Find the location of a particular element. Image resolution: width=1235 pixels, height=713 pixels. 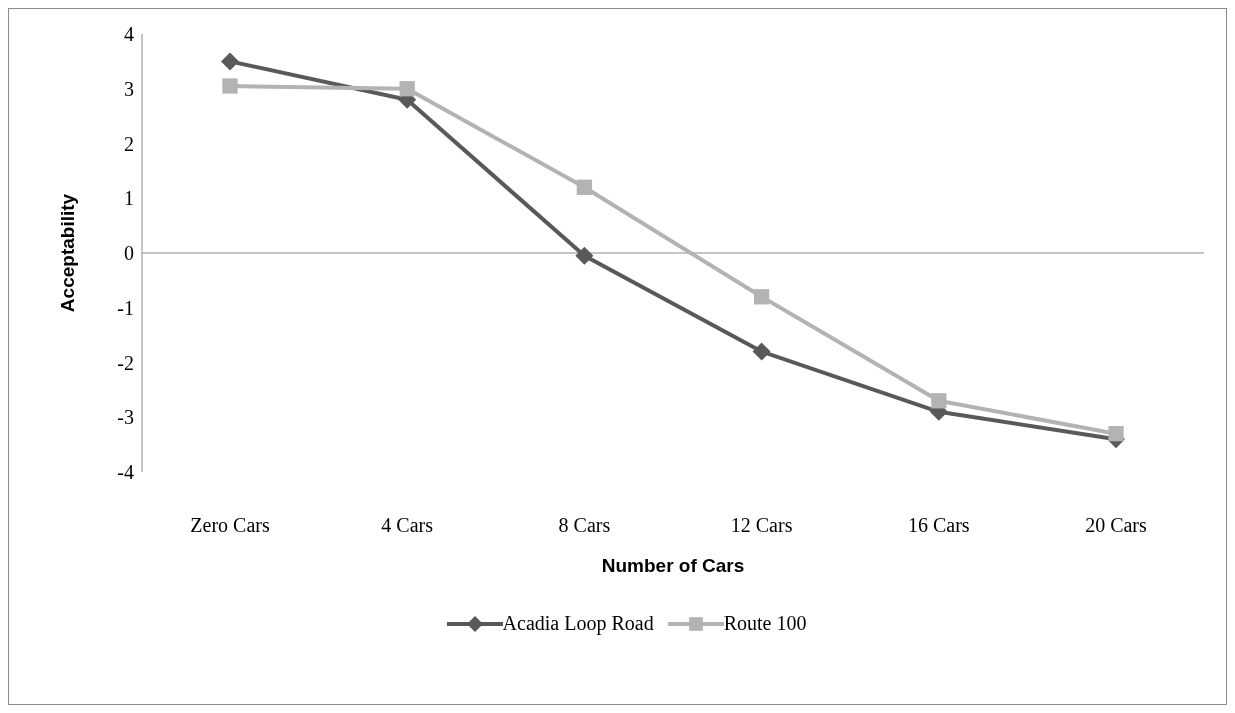

y-tick-label: -2 is located at coordinates (125, 362).